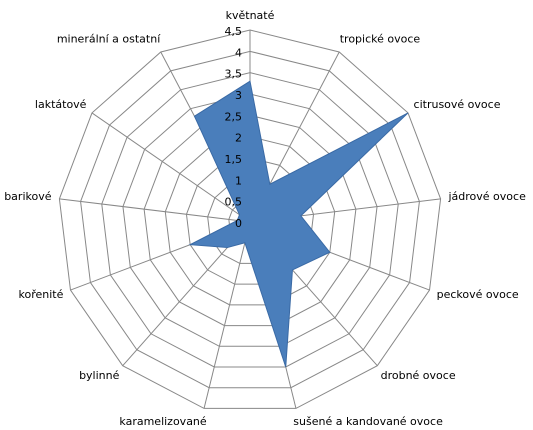 This screenshot has width=533, height=430. I want to click on category-label: barikové, so click(28, 196).